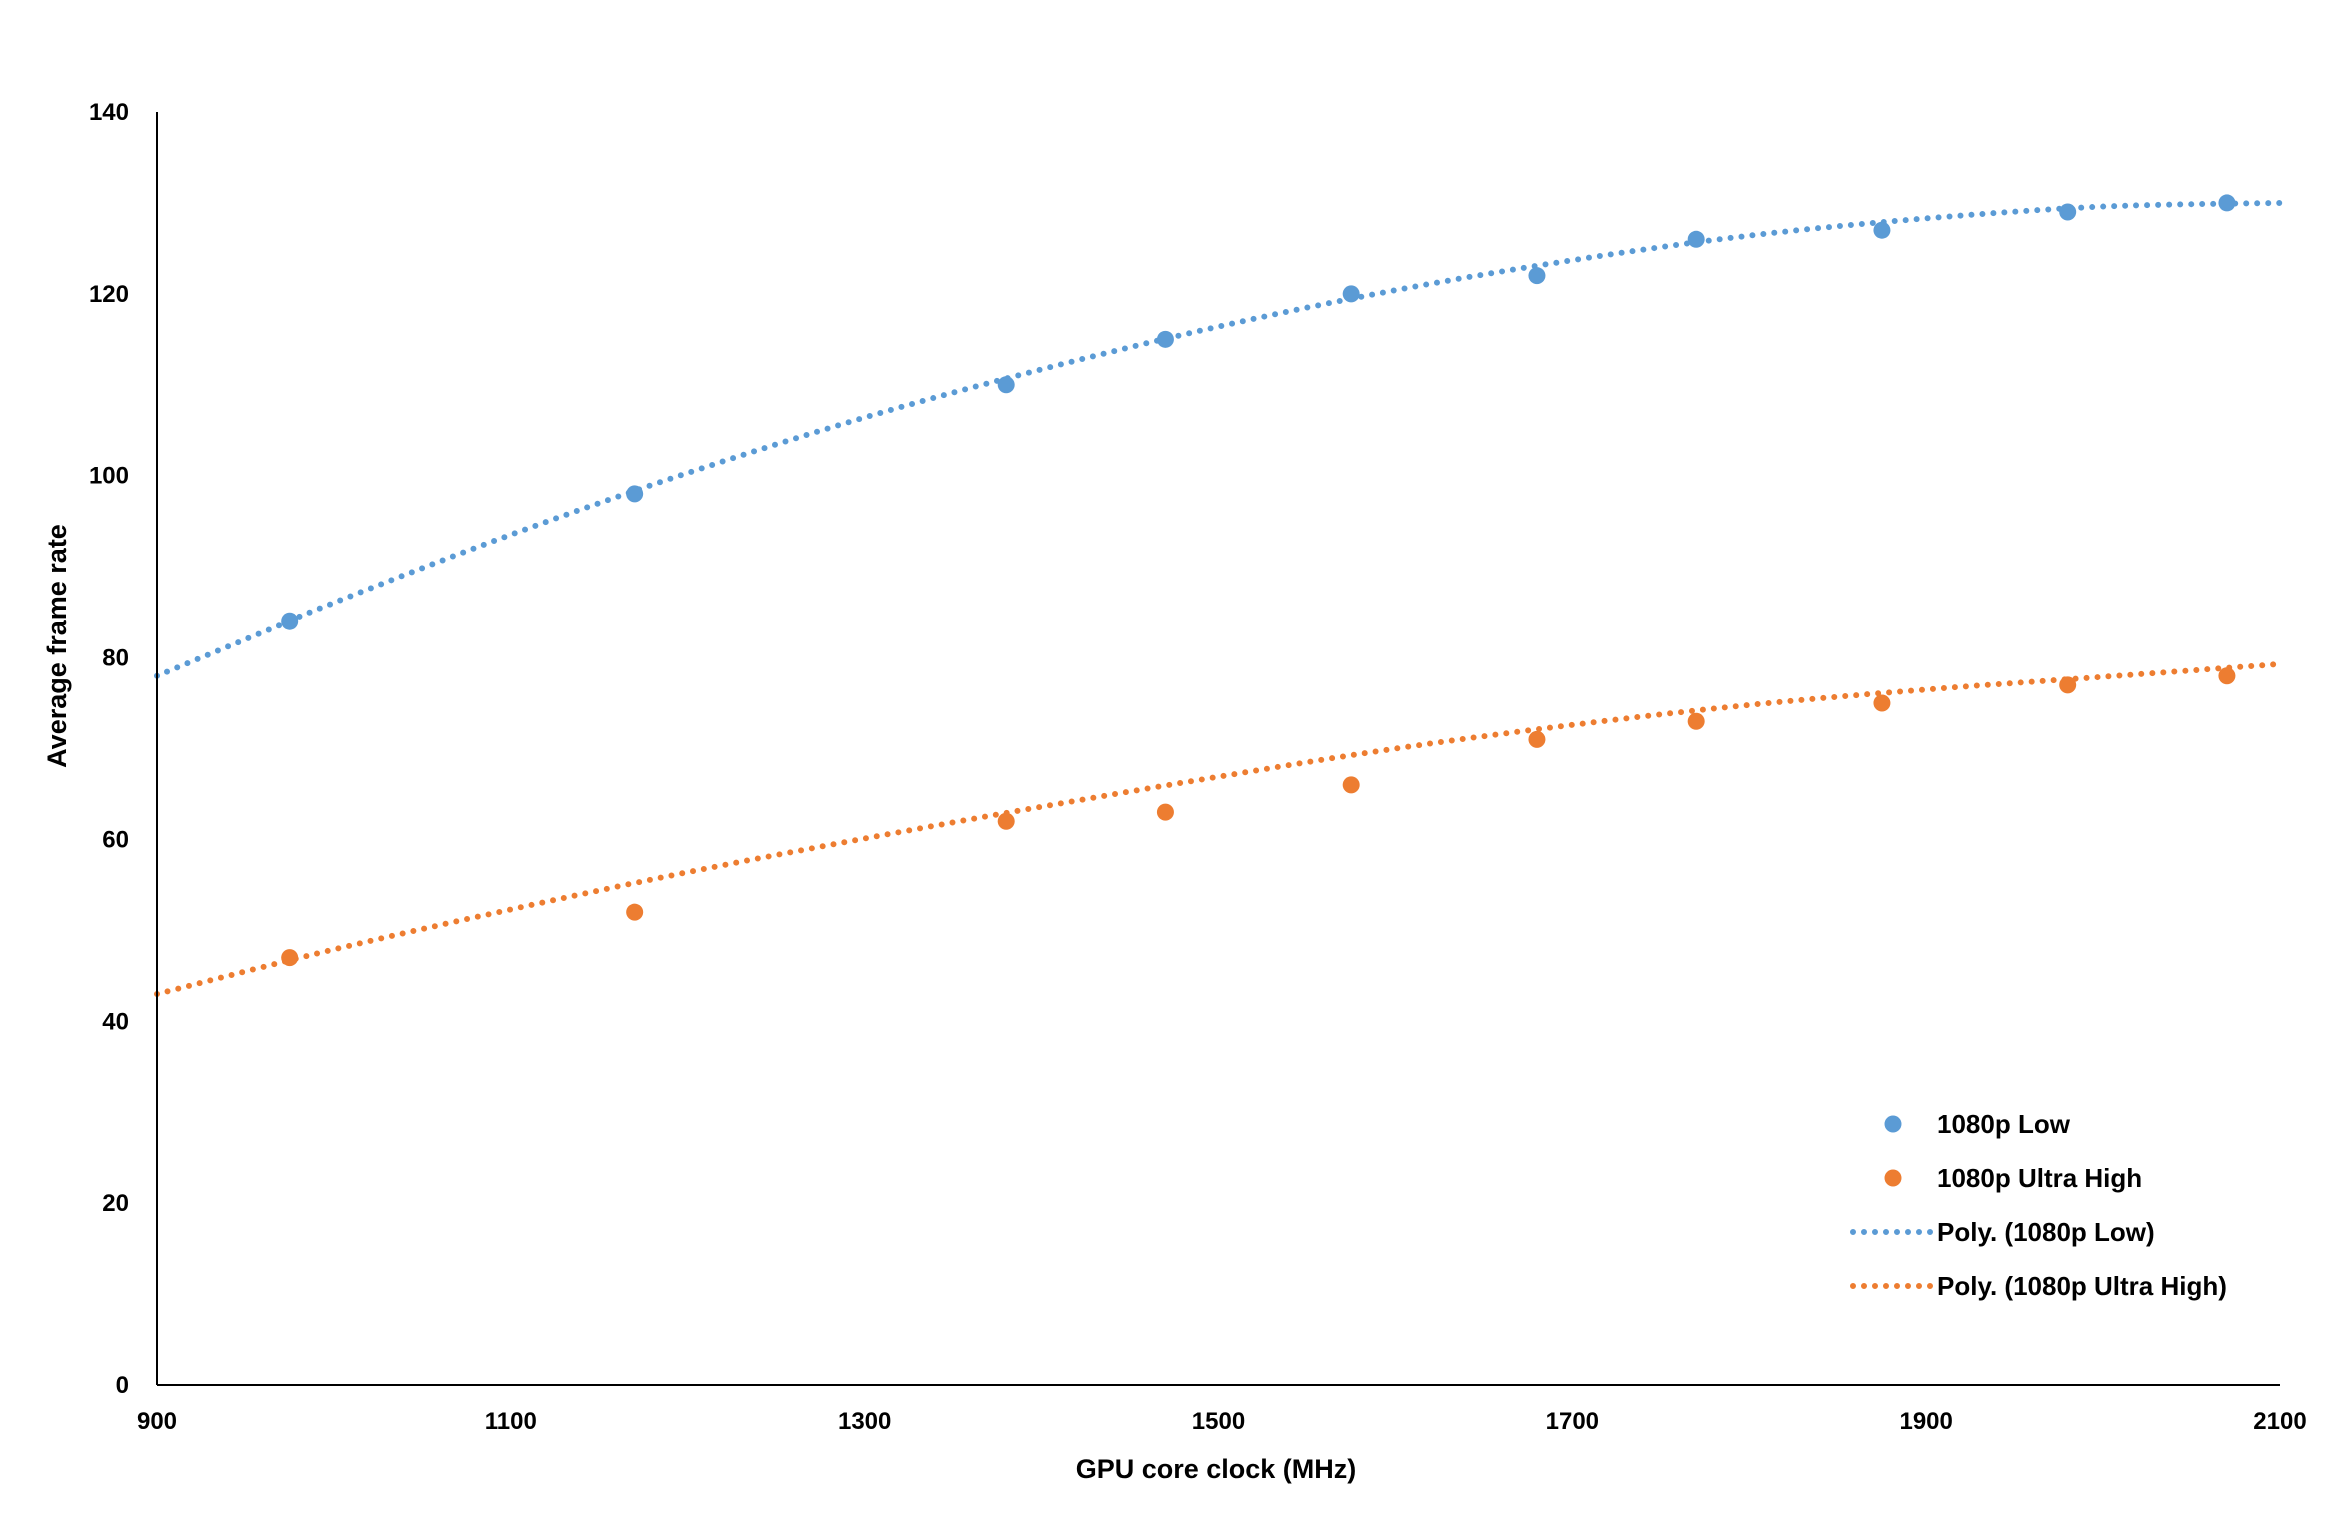  What do you see at coordinates (157, 1421) in the screenshot?
I see `x-tick-label: 900` at bounding box center [157, 1421].